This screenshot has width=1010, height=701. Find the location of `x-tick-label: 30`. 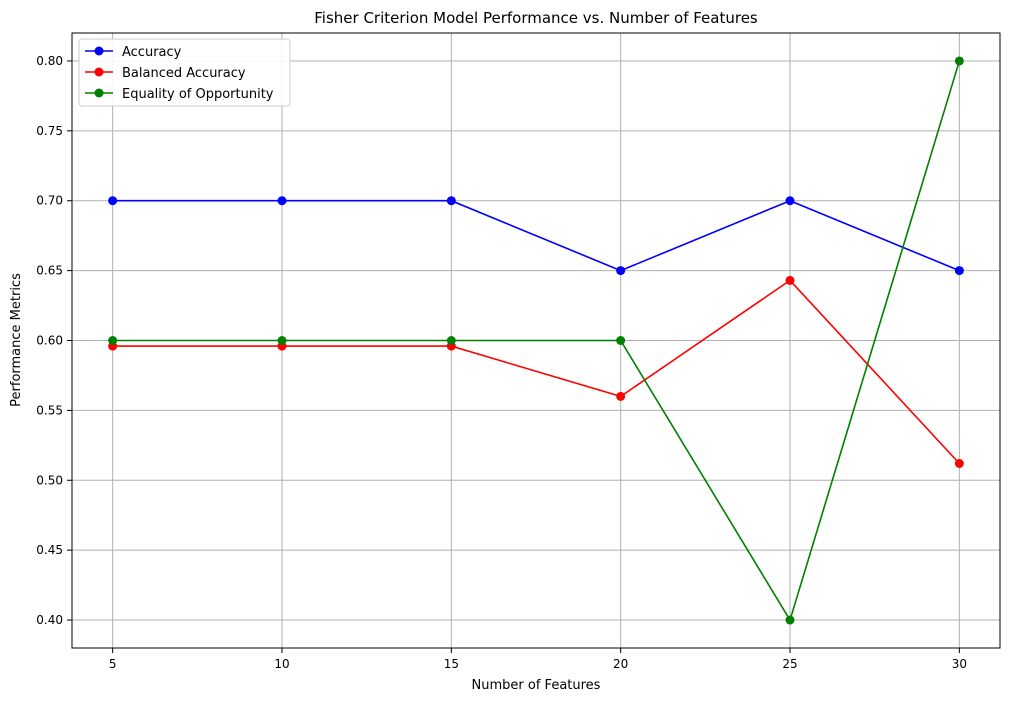

x-tick-label: 30 is located at coordinates (959, 664).